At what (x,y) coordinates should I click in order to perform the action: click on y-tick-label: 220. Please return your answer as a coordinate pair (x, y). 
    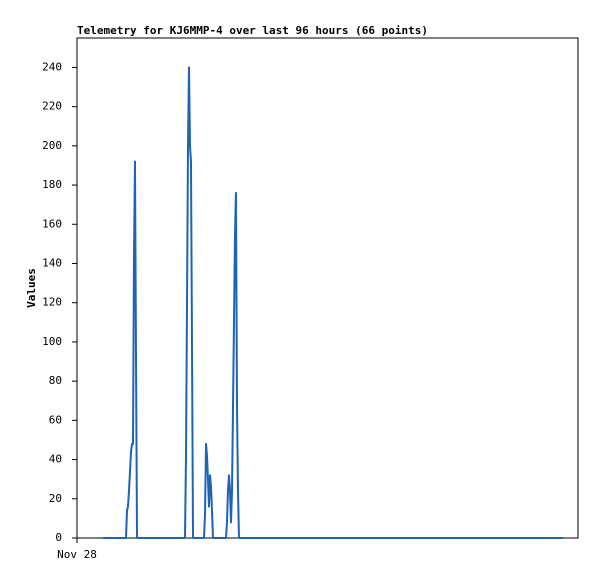
    Looking at the image, I should click on (52, 106).